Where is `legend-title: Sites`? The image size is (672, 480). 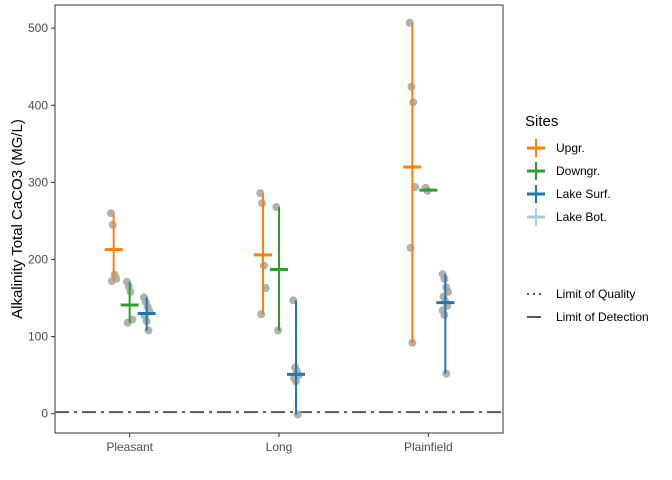 legend-title: Sites is located at coordinates (541, 121).